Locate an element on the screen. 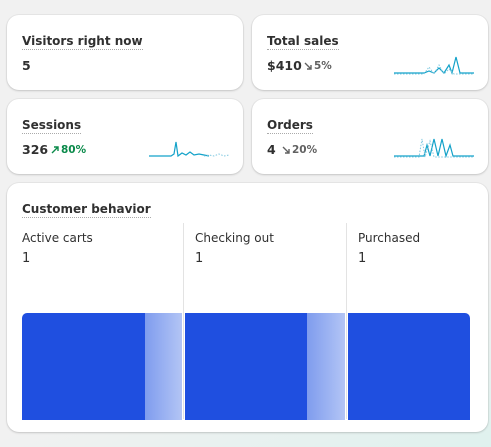 The height and width of the screenshot is (447, 491). change-text: 20% is located at coordinates (305, 150).